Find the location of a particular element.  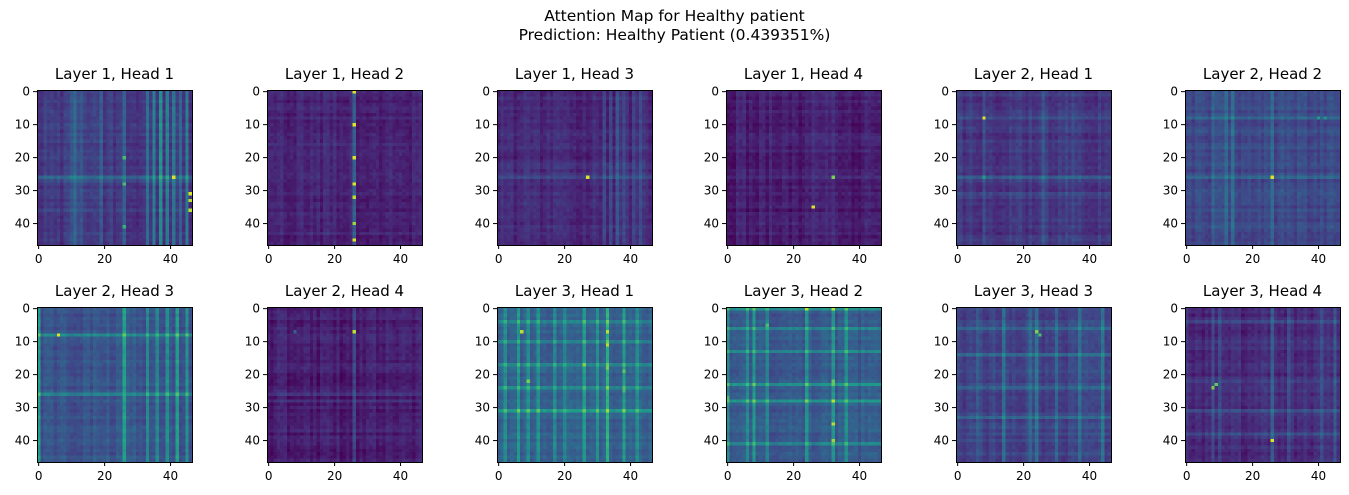

figure-title-line-1: Attention Map for Healthy patient is located at coordinates (674, 16).